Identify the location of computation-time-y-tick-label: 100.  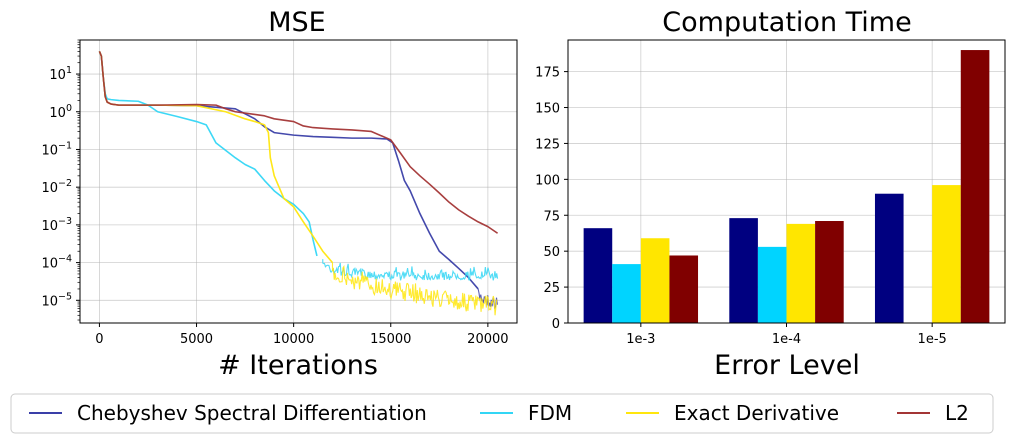
(547, 180).